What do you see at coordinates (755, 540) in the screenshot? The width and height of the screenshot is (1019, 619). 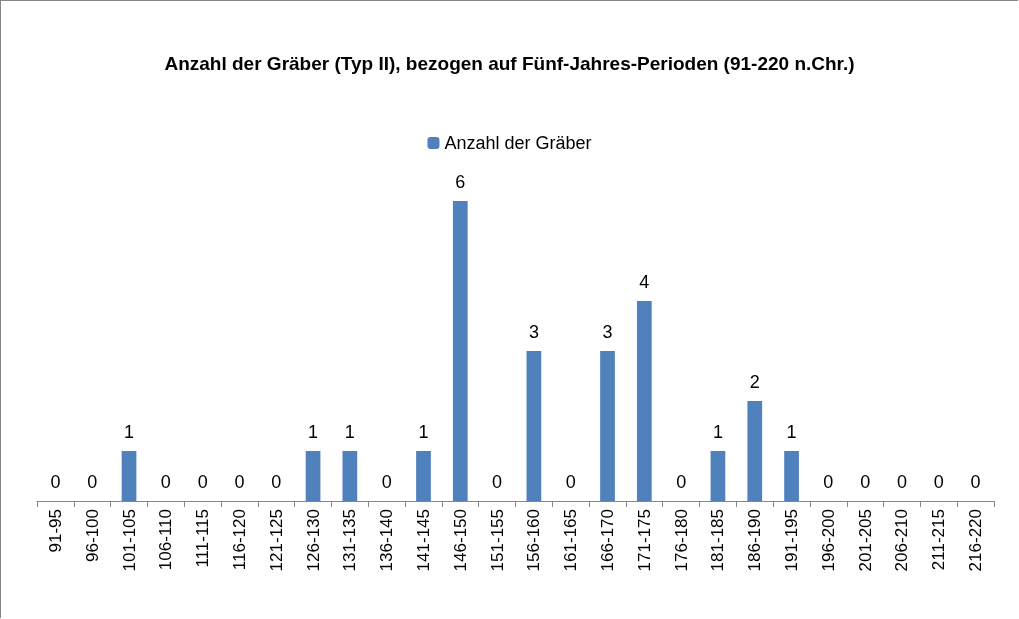 I see `x-tick-label: 186-190` at bounding box center [755, 540].